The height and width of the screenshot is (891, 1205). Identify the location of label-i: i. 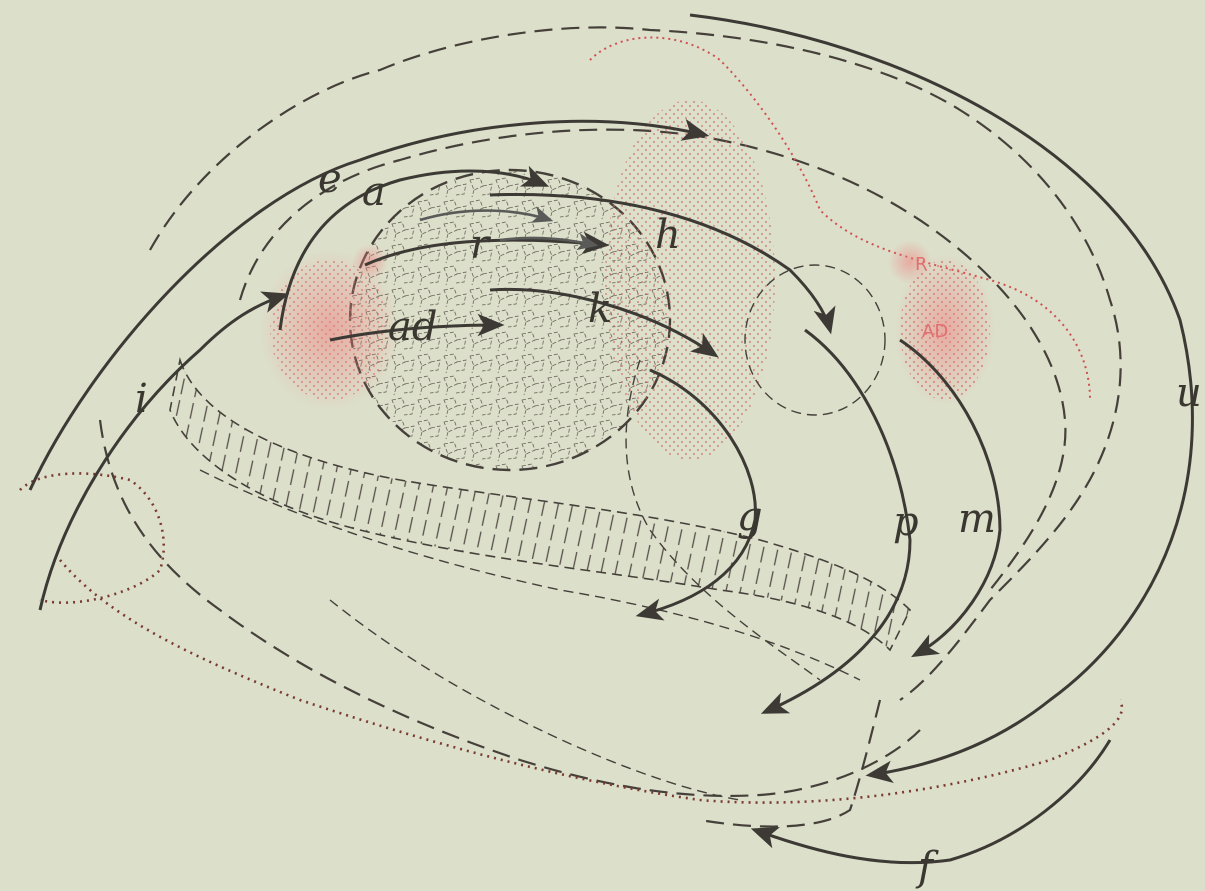
(141, 399).